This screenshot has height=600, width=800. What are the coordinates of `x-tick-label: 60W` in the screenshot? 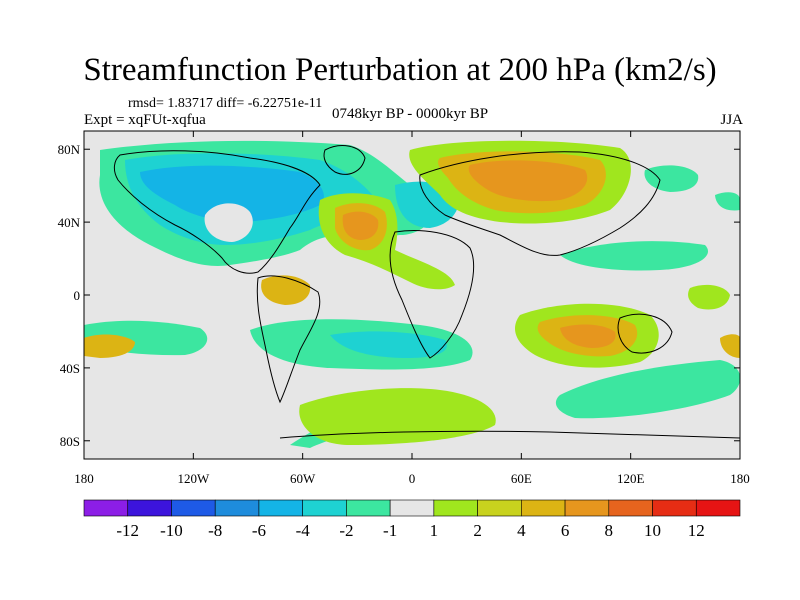 It's located at (303, 478).